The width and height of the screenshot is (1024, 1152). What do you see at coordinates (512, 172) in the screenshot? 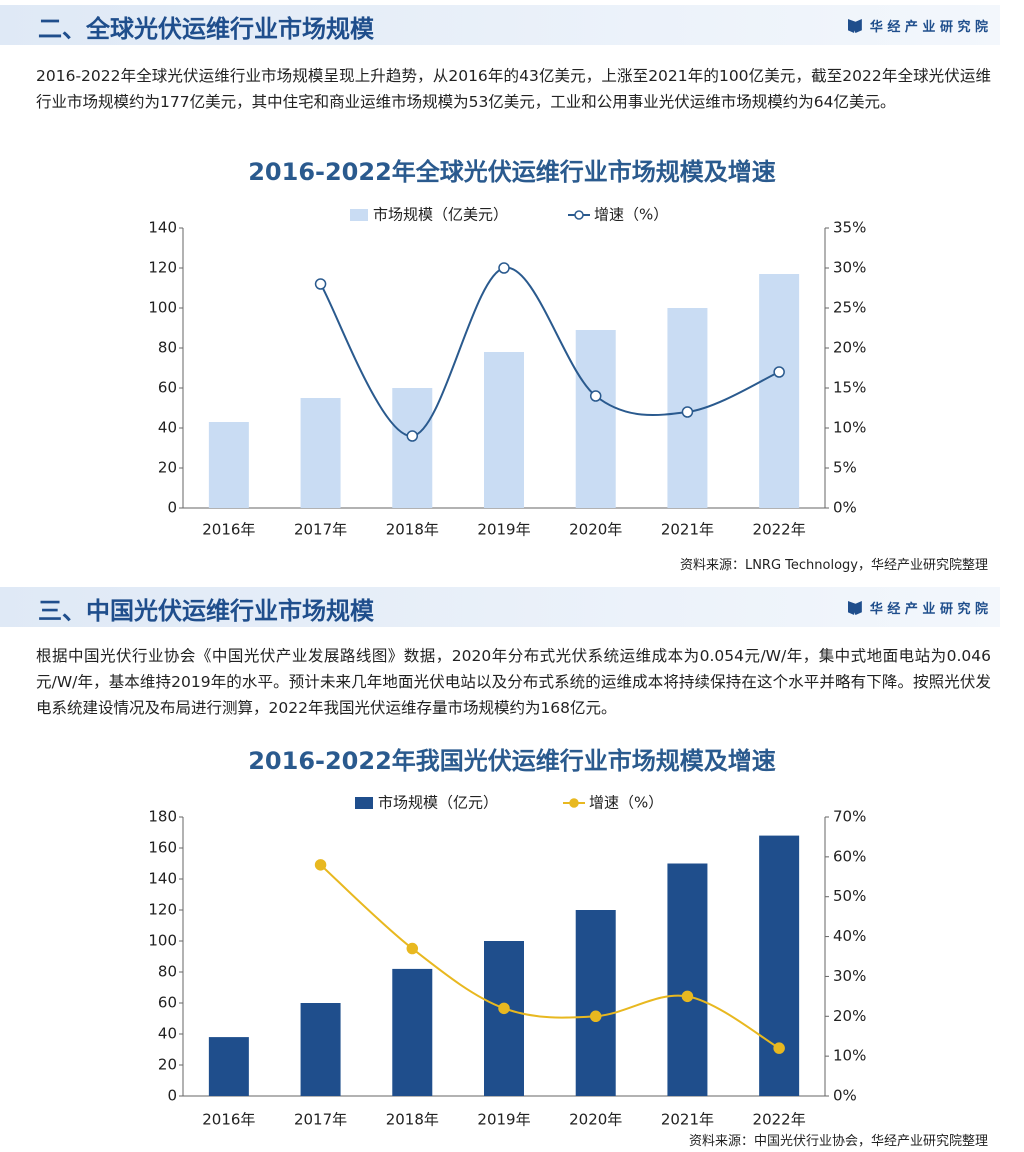
I see `chart-title: 2016-2022年全球光伏运维行业市场规模及增速` at bounding box center [512, 172].